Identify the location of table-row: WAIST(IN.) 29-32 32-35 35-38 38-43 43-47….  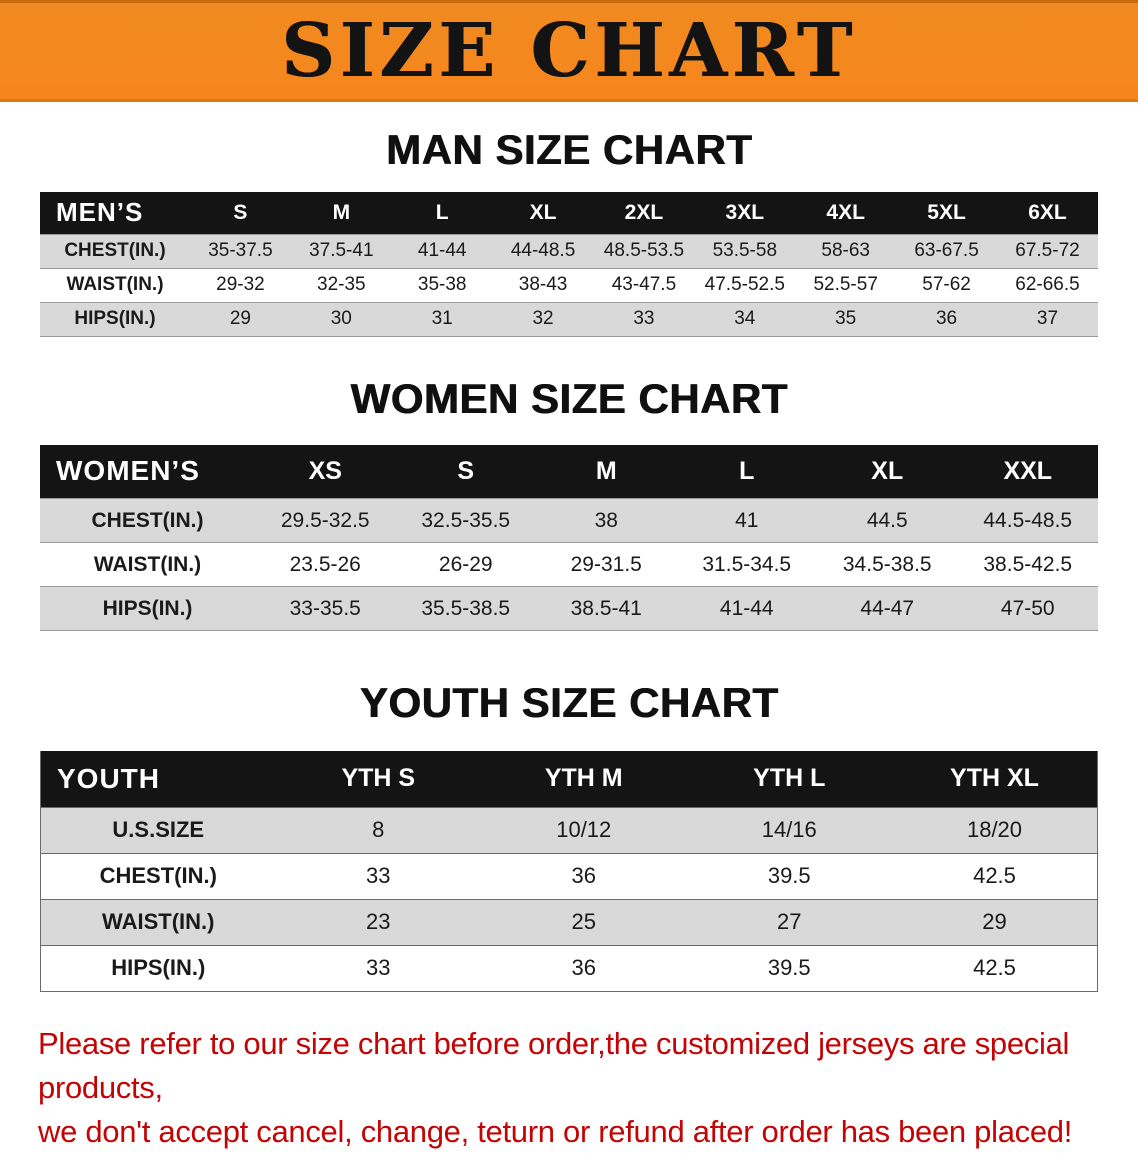
(569, 284).